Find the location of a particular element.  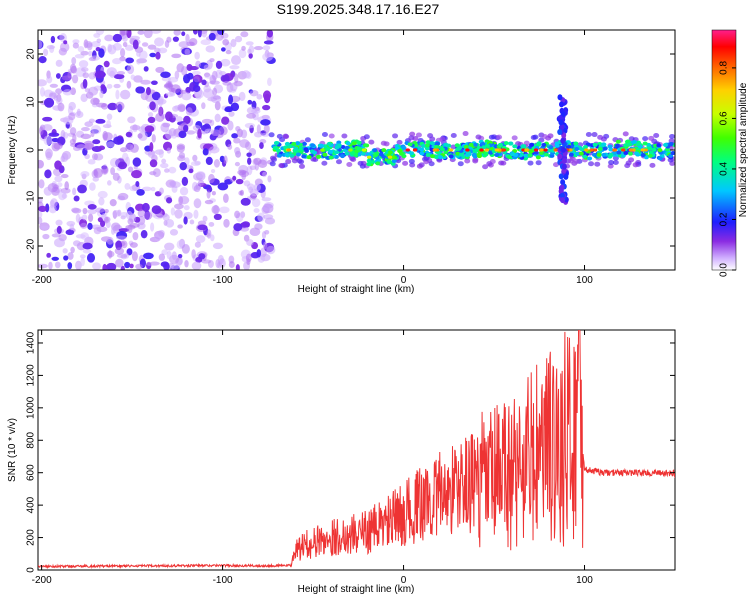

top-x-tick-label: 0 is located at coordinates (404, 280).